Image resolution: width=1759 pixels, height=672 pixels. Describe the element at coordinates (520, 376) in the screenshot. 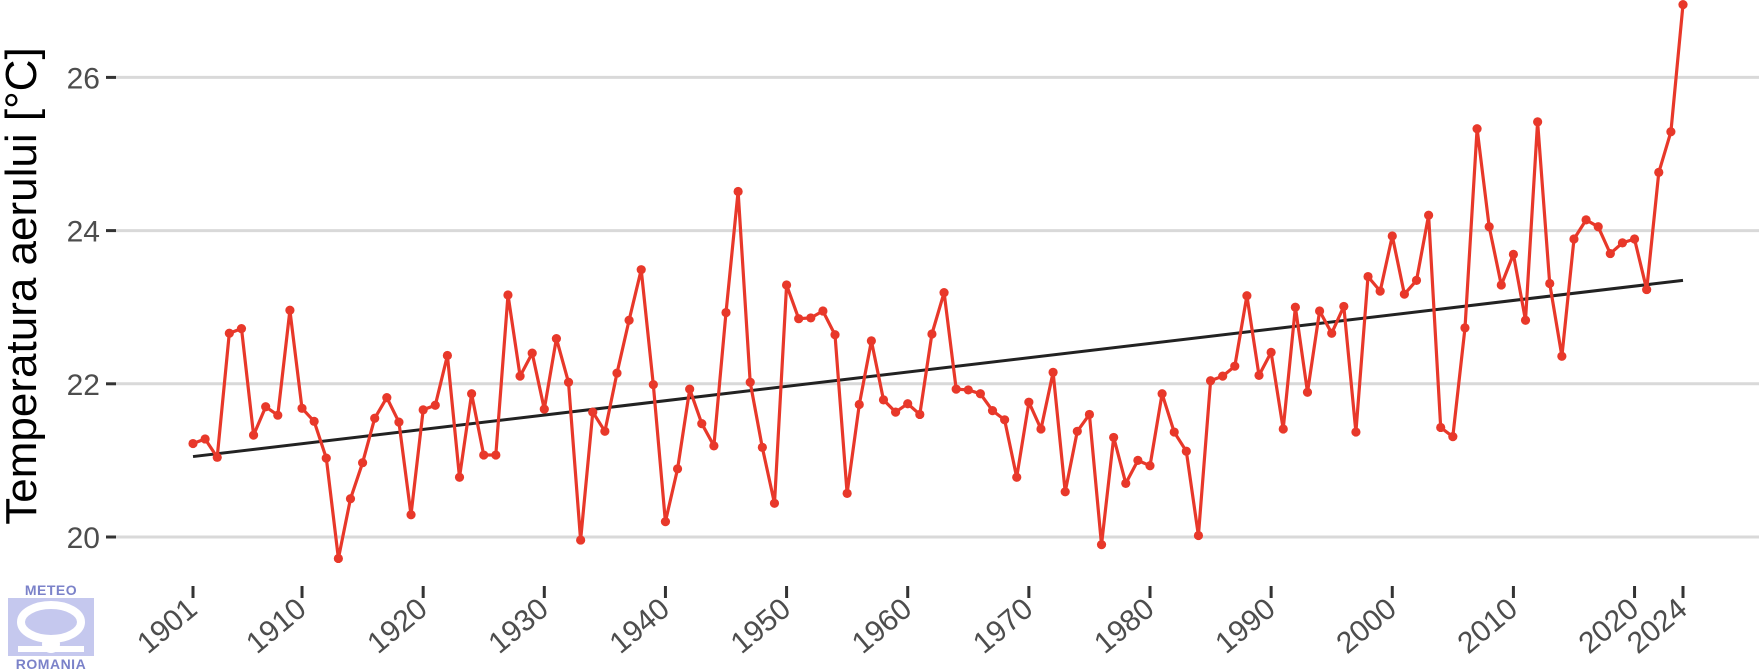

I see `data-point-1928` at that location.